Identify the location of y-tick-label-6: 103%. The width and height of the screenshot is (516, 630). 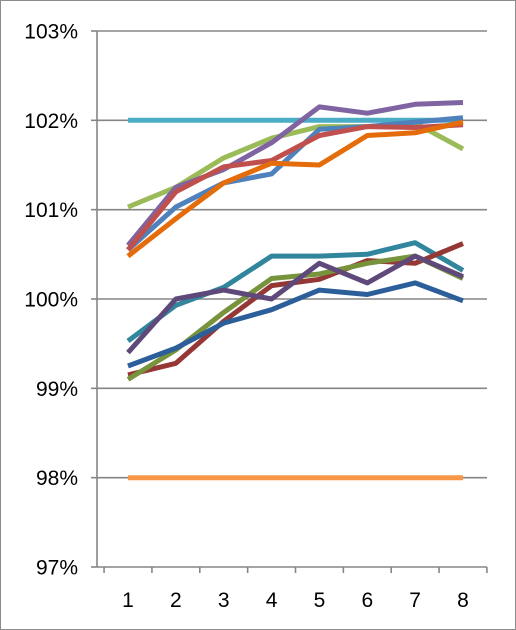
(51, 32).